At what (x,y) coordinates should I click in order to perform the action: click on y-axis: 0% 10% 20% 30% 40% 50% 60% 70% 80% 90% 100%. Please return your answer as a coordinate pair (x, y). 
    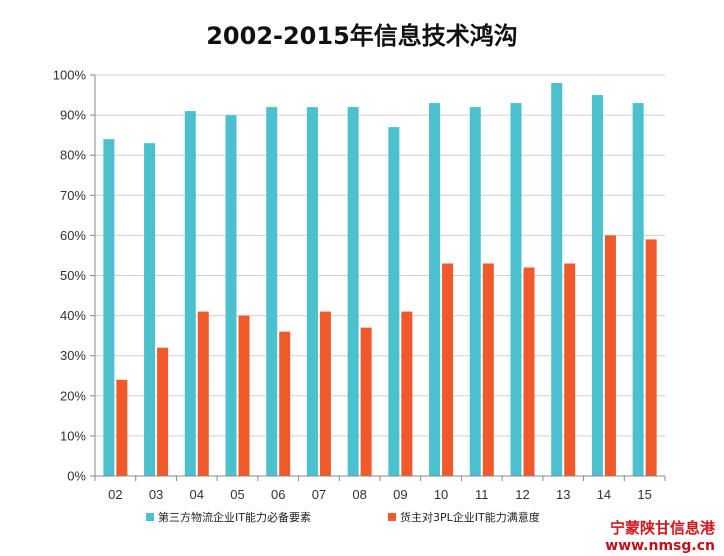
    Looking at the image, I should click on (74, 276).